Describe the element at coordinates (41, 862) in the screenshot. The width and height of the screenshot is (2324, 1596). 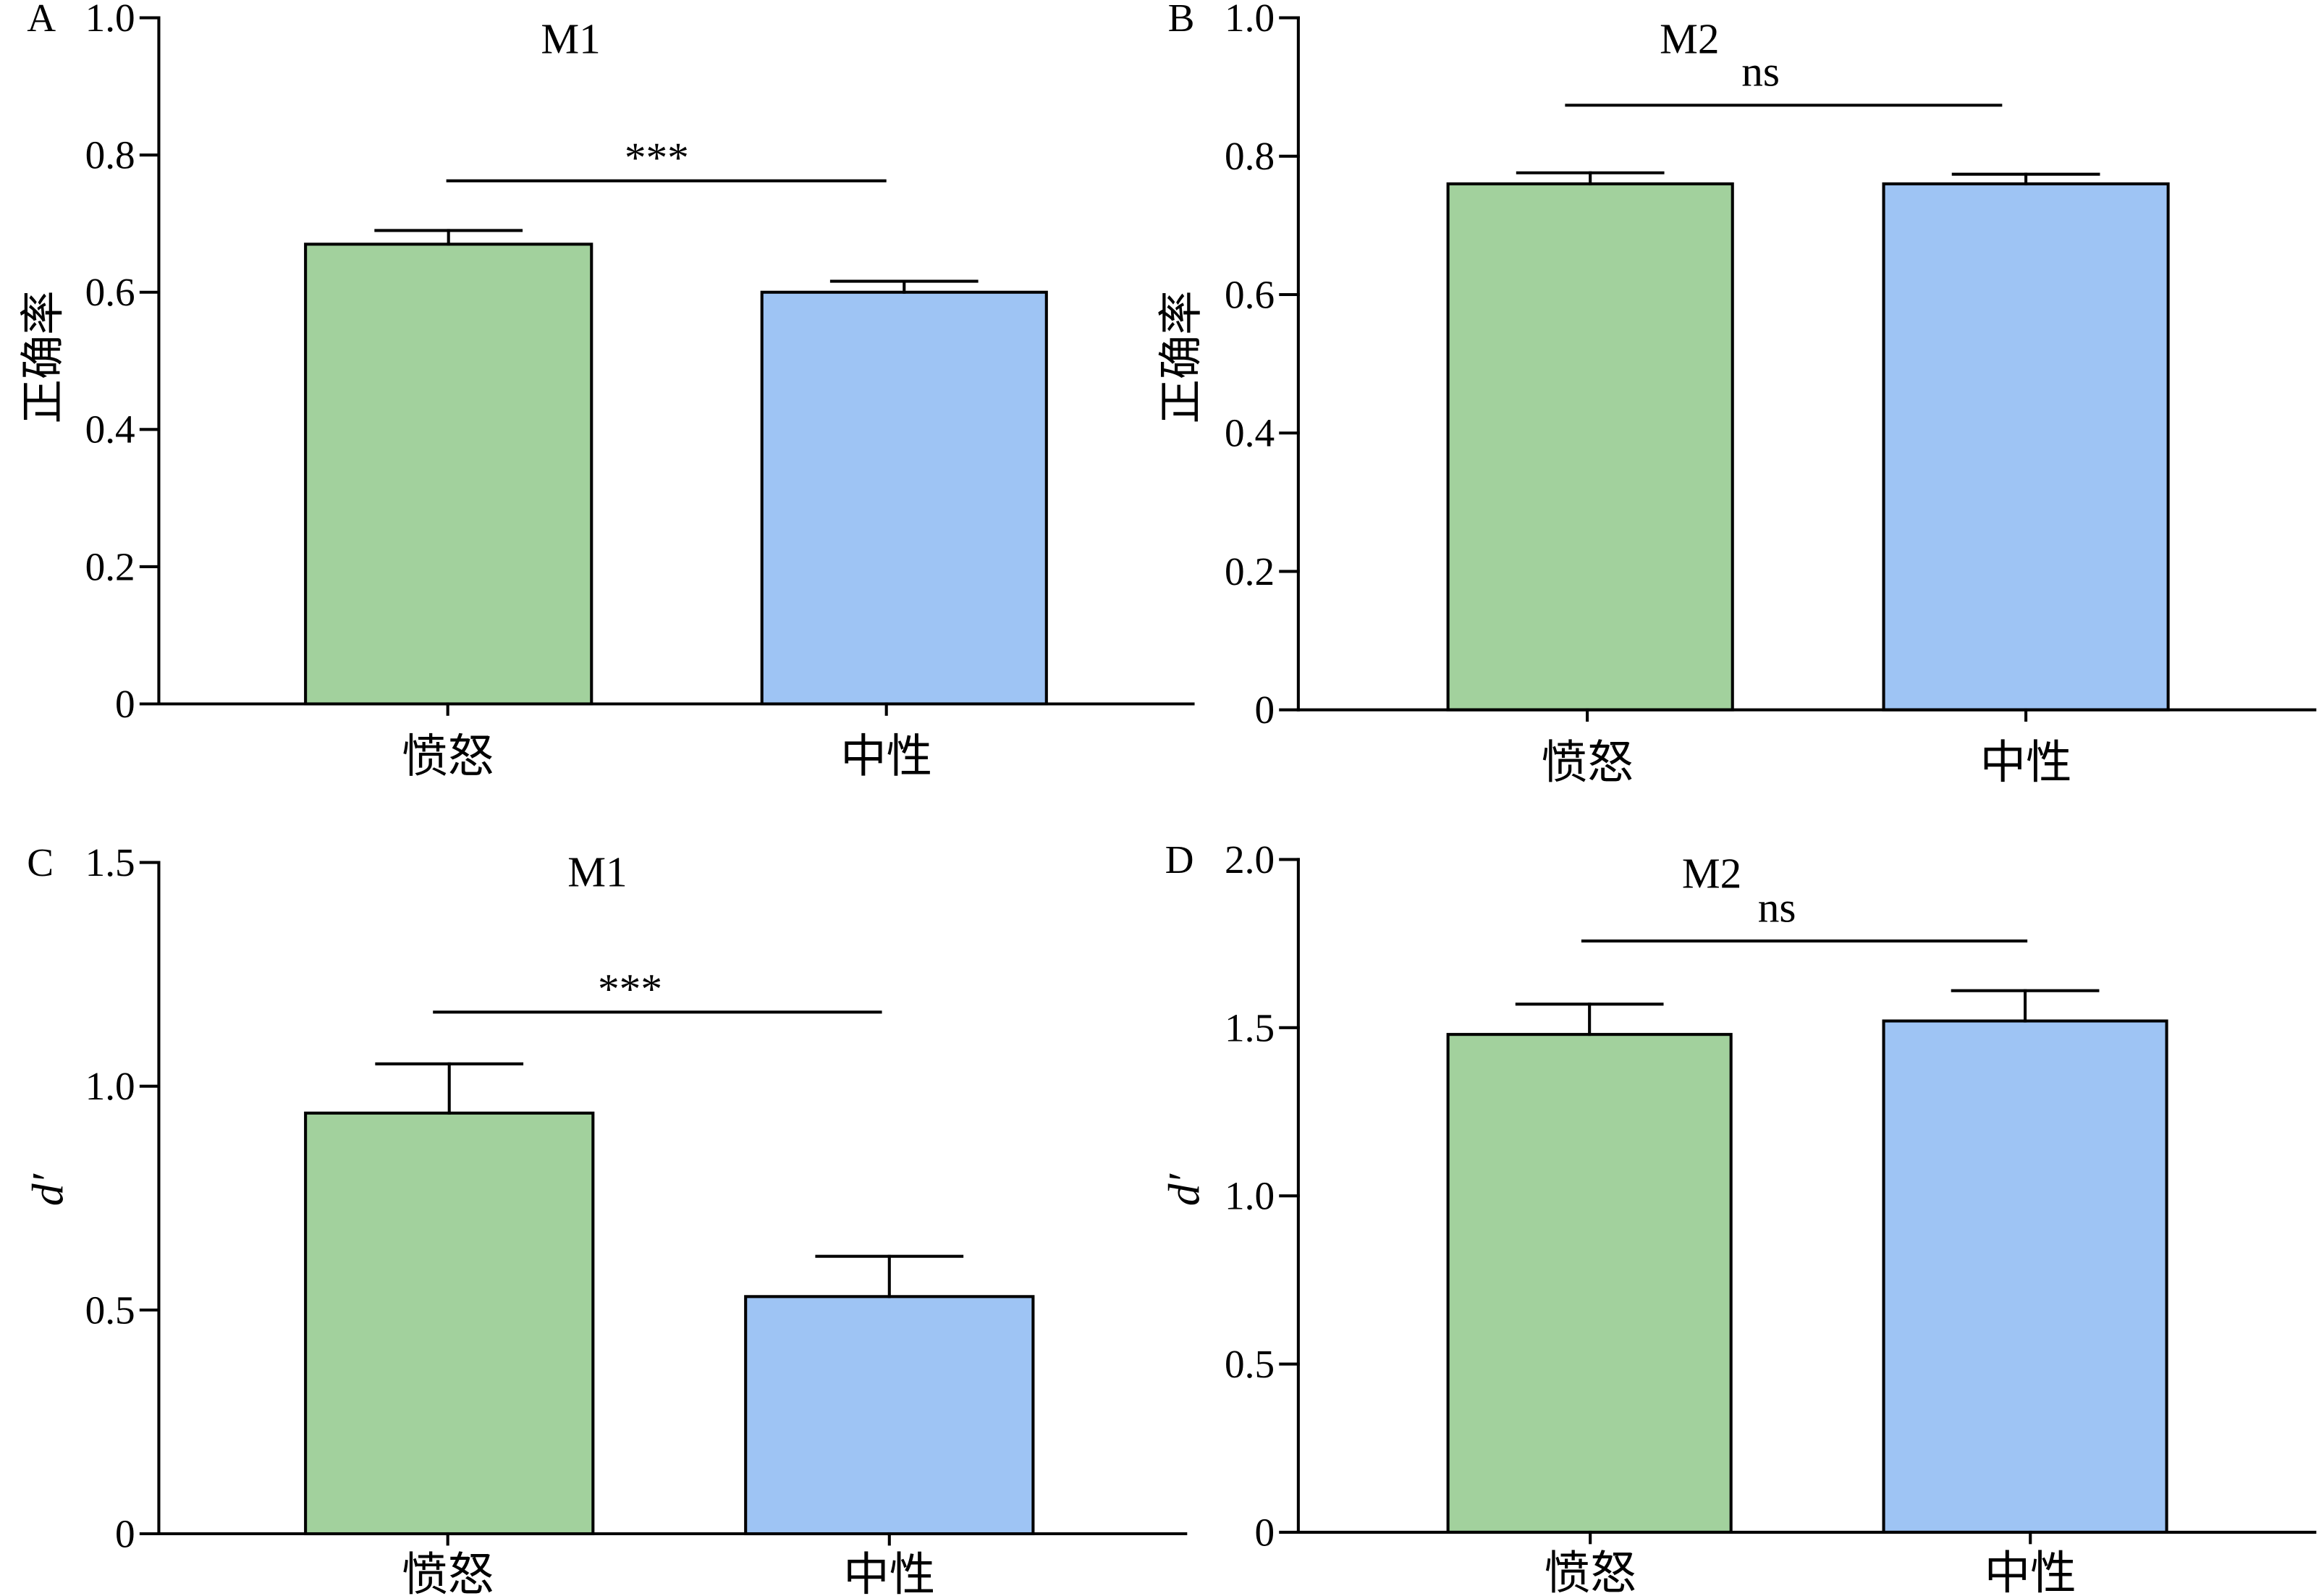
I see `panel-label: C` at that location.